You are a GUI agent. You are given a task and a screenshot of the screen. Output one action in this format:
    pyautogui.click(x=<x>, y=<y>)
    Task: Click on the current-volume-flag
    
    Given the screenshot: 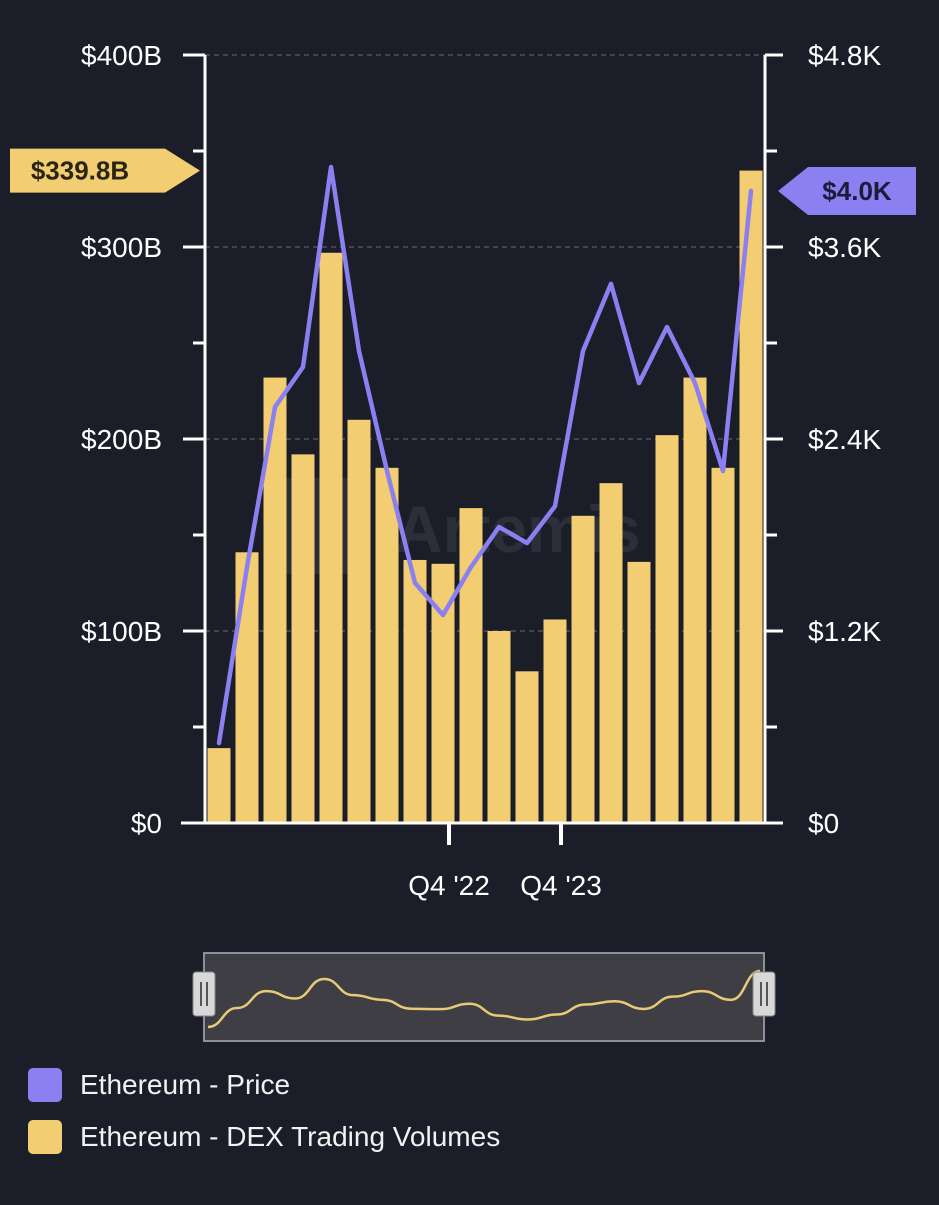 What is the action you would take?
    pyautogui.click(x=105, y=170)
    